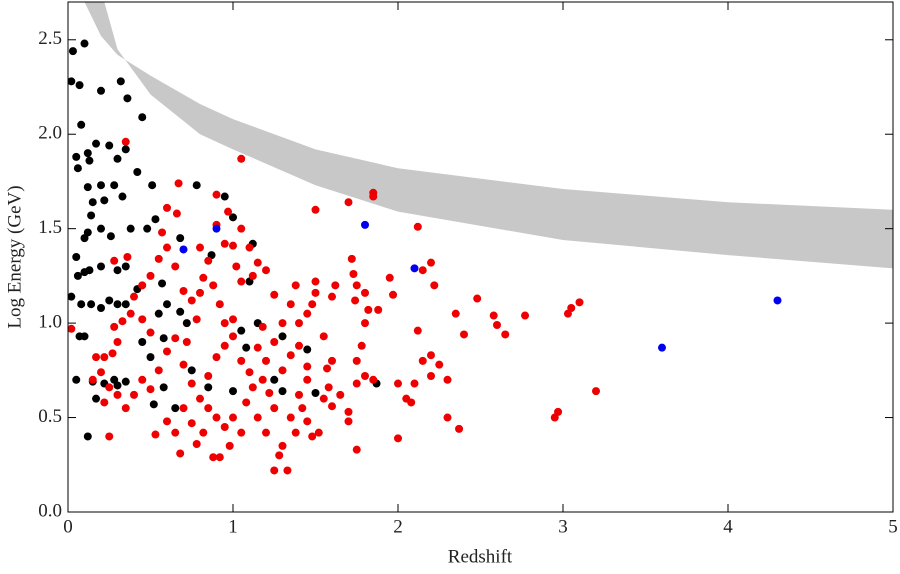  Describe the element at coordinates (563, 526) in the screenshot. I see `x-tick-label: 3` at that location.